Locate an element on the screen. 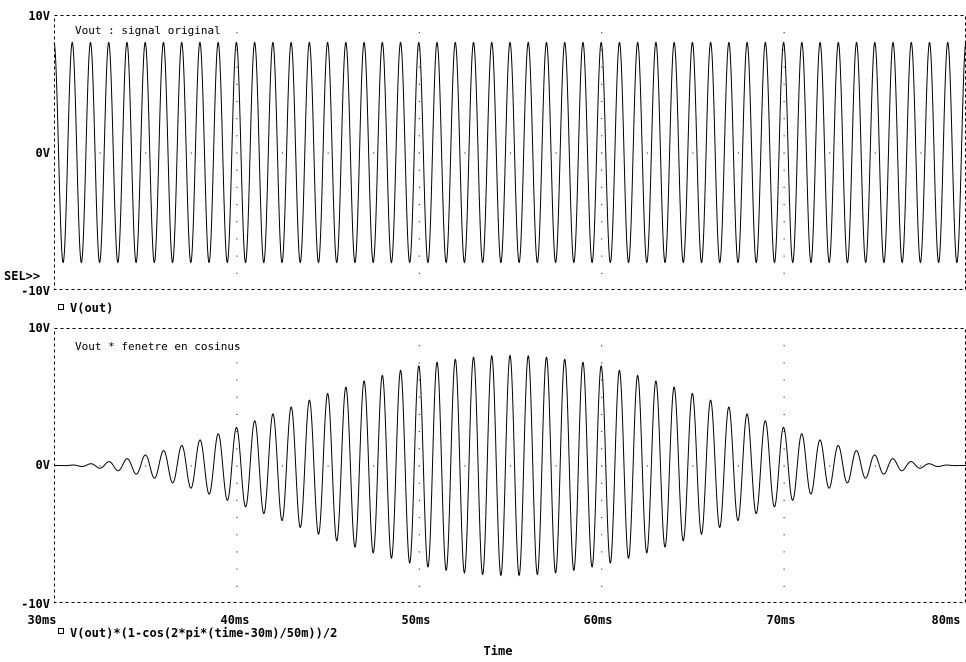  bottom-legend-marker-icon is located at coordinates (61, 631).